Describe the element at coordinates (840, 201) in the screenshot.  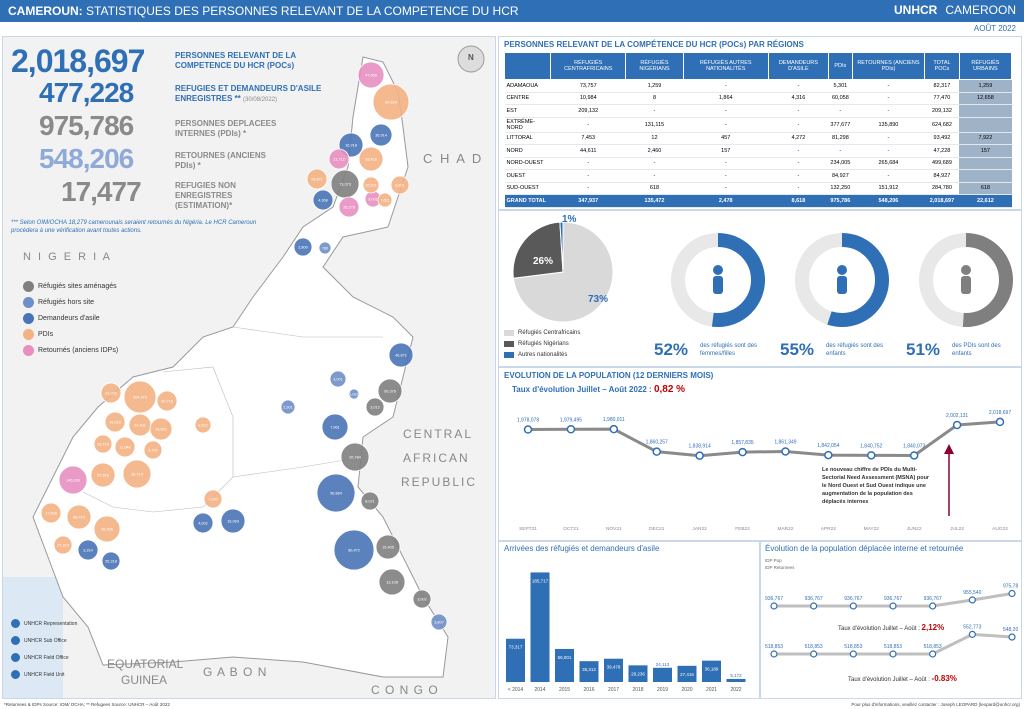
I see `table-cell: 975,786` at that location.